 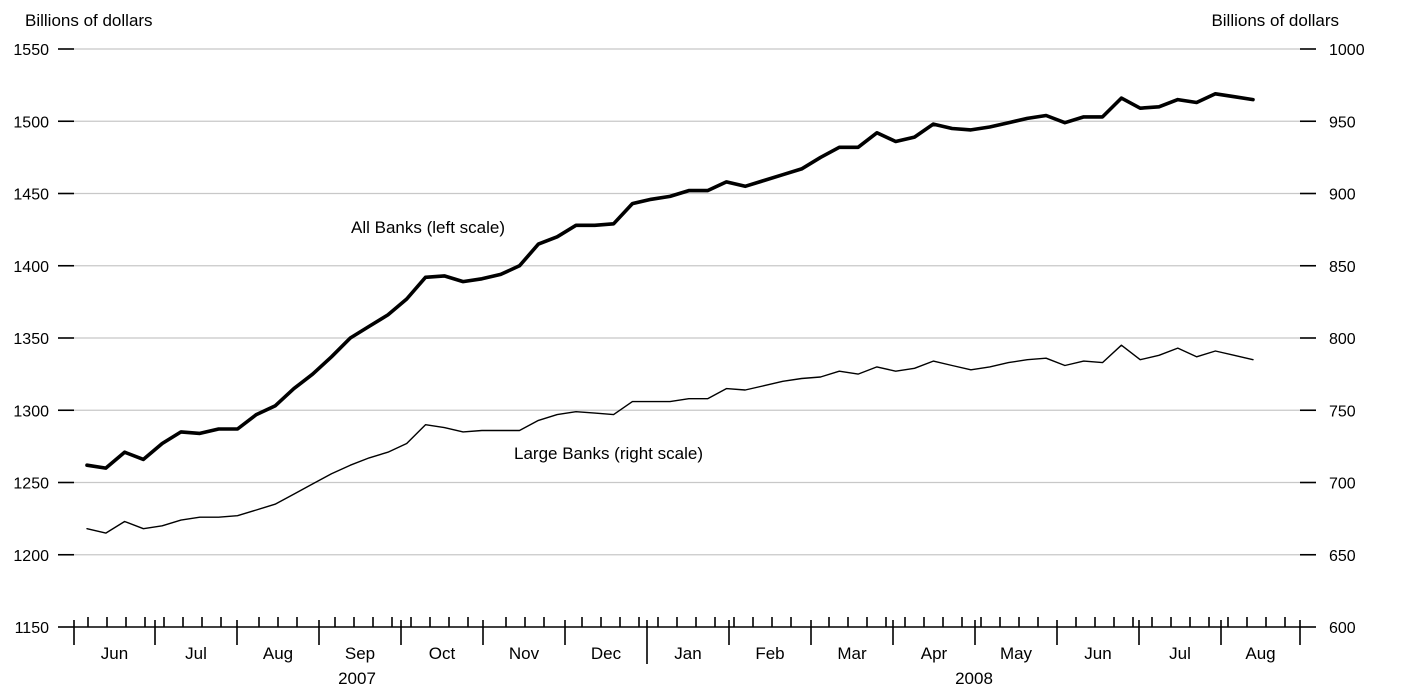 What do you see at coordinates (31, 339) in the screenshot?
I see `left-tick-label: 1350` at bounding box center [31, 339].